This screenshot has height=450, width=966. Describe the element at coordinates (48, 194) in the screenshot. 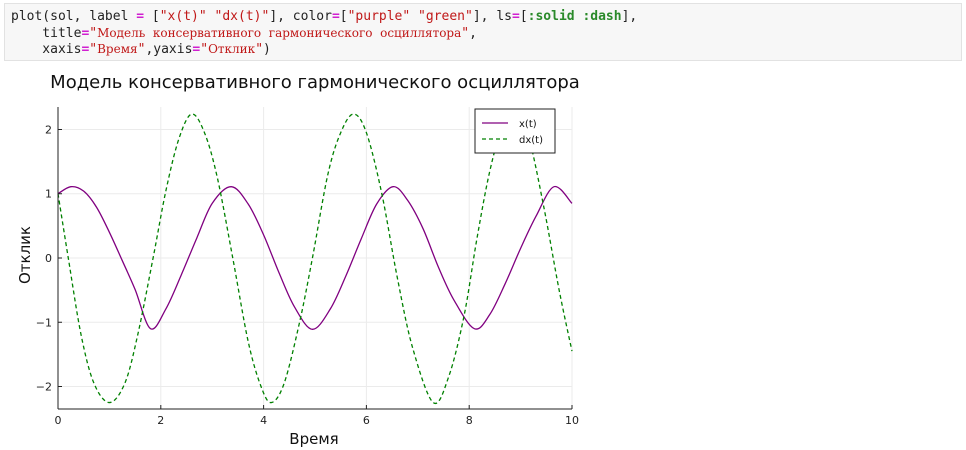

I see `y-tick-label: 1` at that location.